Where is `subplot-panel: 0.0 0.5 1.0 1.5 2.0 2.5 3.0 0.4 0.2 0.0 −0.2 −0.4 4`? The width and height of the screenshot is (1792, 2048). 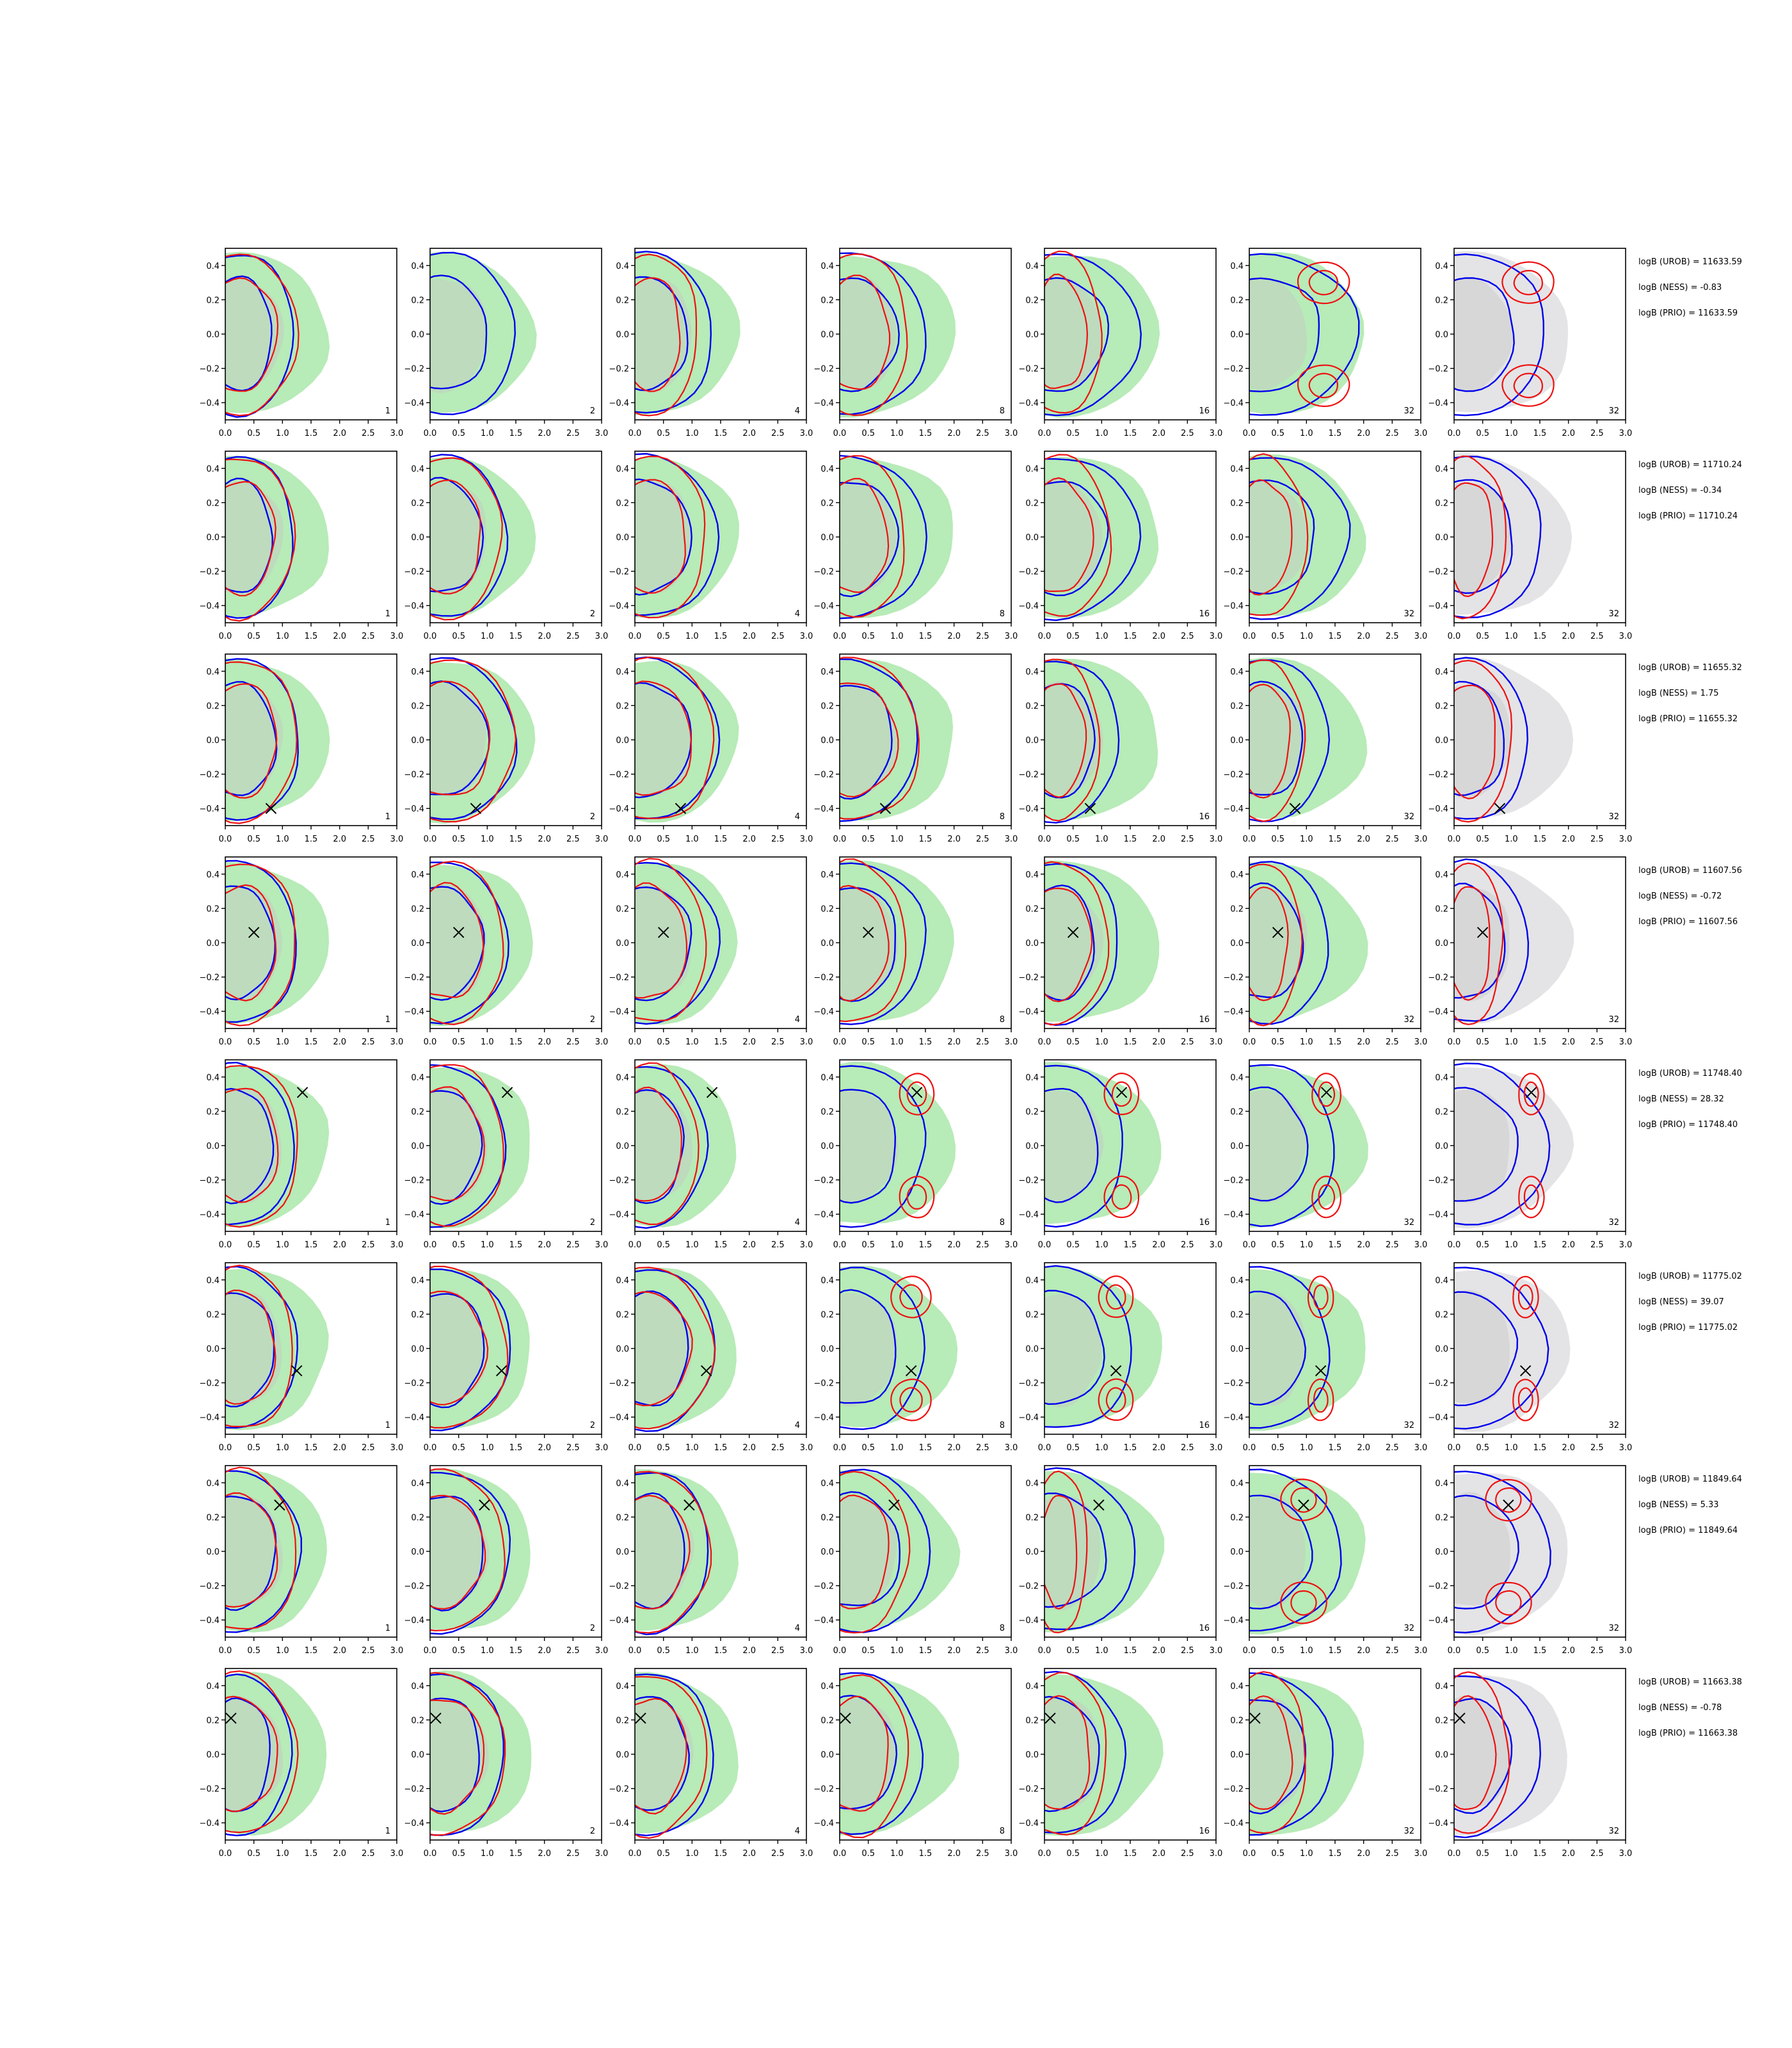
subplot-panel: 0.0 0.5 1.0 1.5 2.0 2.5 3.0 0.4 0.2 0.0 −0.2 −0.4 4 is located at coordinates (711, 1763).